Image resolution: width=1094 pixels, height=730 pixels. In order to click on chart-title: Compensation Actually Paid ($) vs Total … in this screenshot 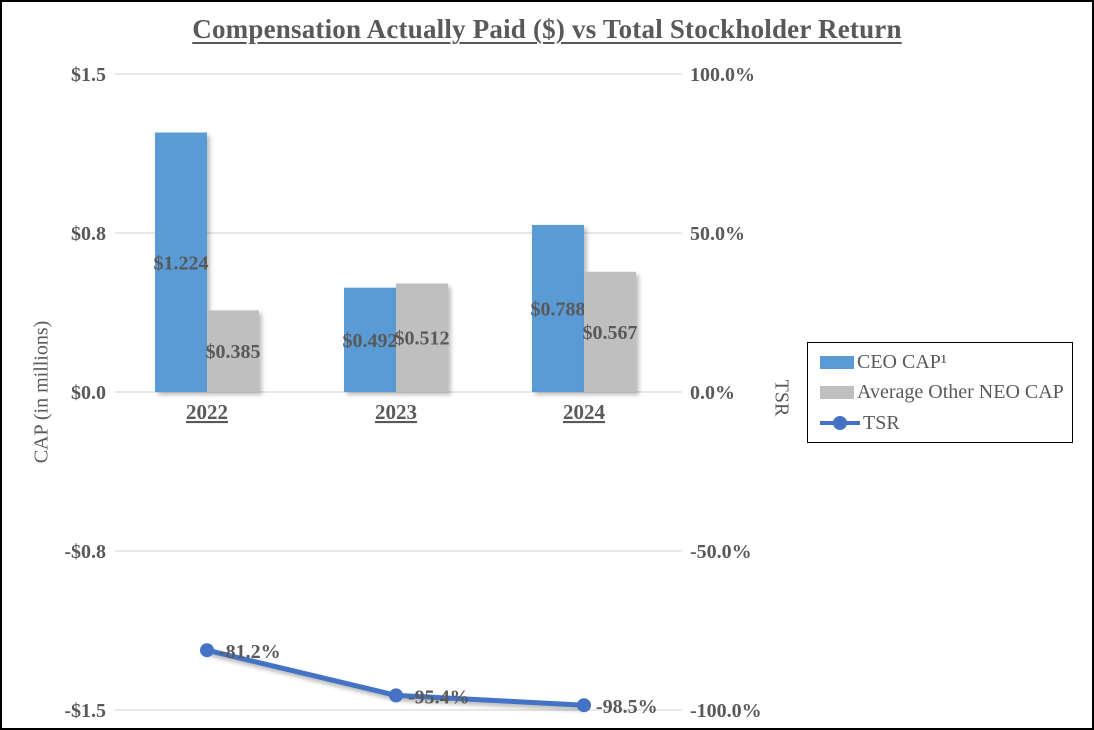, I will do `click(547, 29)`.